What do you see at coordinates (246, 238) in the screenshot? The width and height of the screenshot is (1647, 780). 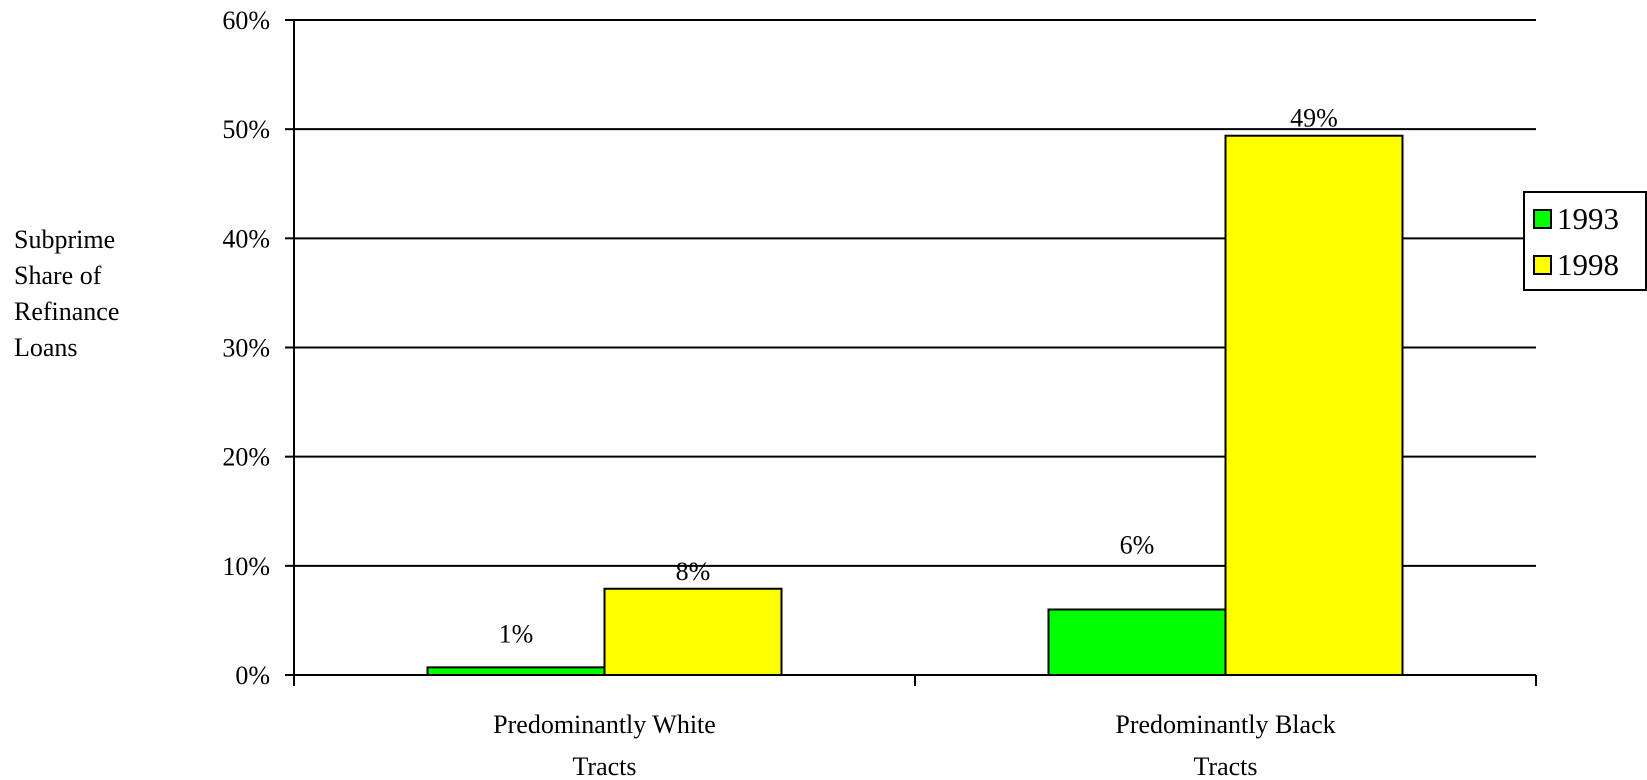 I see `y-tick-label: 40%` at bounding box center [246, 238].